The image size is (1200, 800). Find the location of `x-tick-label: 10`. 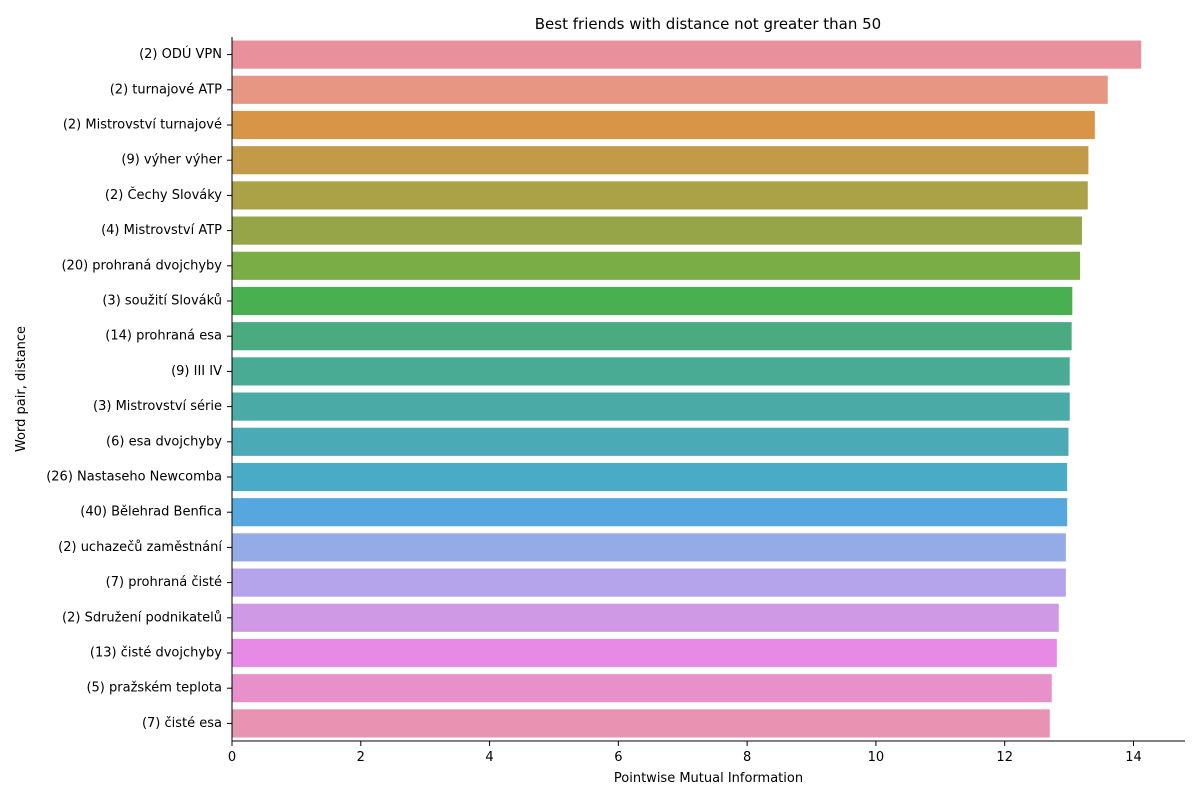

x-tick-label: 10 is located at coordinates (876, 757).